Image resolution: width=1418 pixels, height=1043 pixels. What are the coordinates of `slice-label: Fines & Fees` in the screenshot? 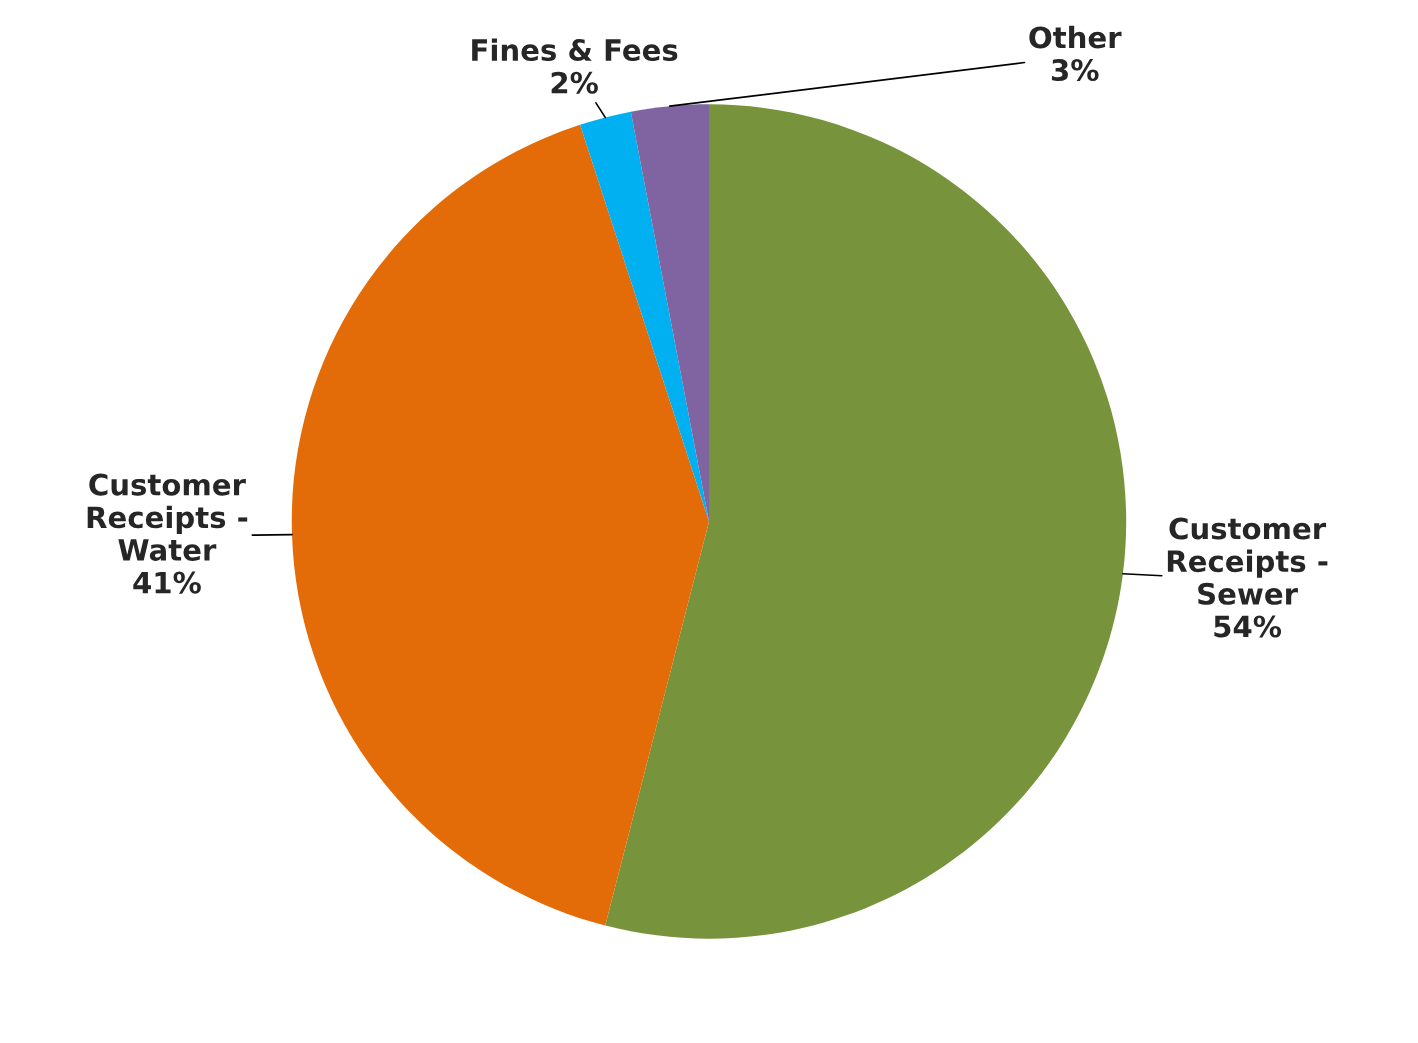 It's located at (575, 50).